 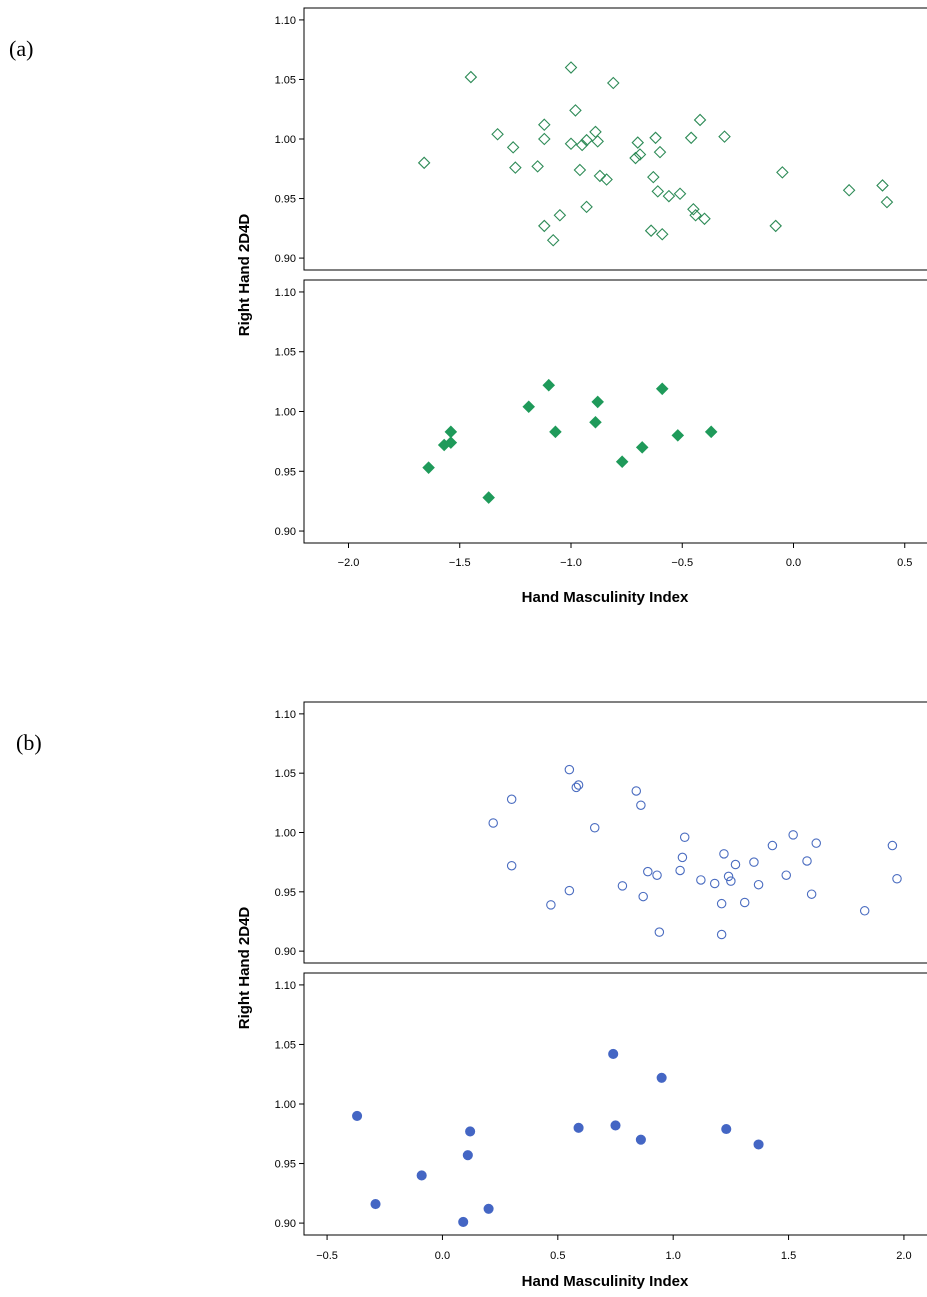 I want to click on x-tick-label: −1.5, so click(x=460, y=563).